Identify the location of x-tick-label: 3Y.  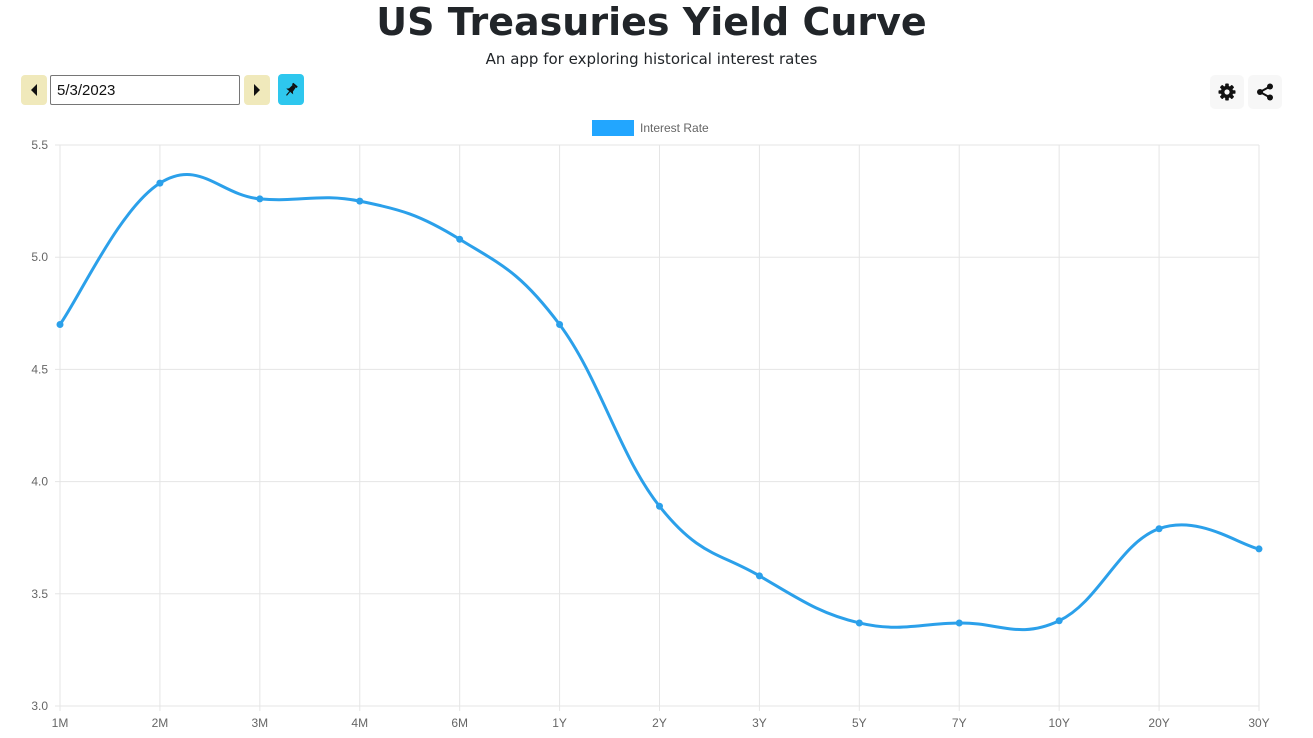
(759, 723).